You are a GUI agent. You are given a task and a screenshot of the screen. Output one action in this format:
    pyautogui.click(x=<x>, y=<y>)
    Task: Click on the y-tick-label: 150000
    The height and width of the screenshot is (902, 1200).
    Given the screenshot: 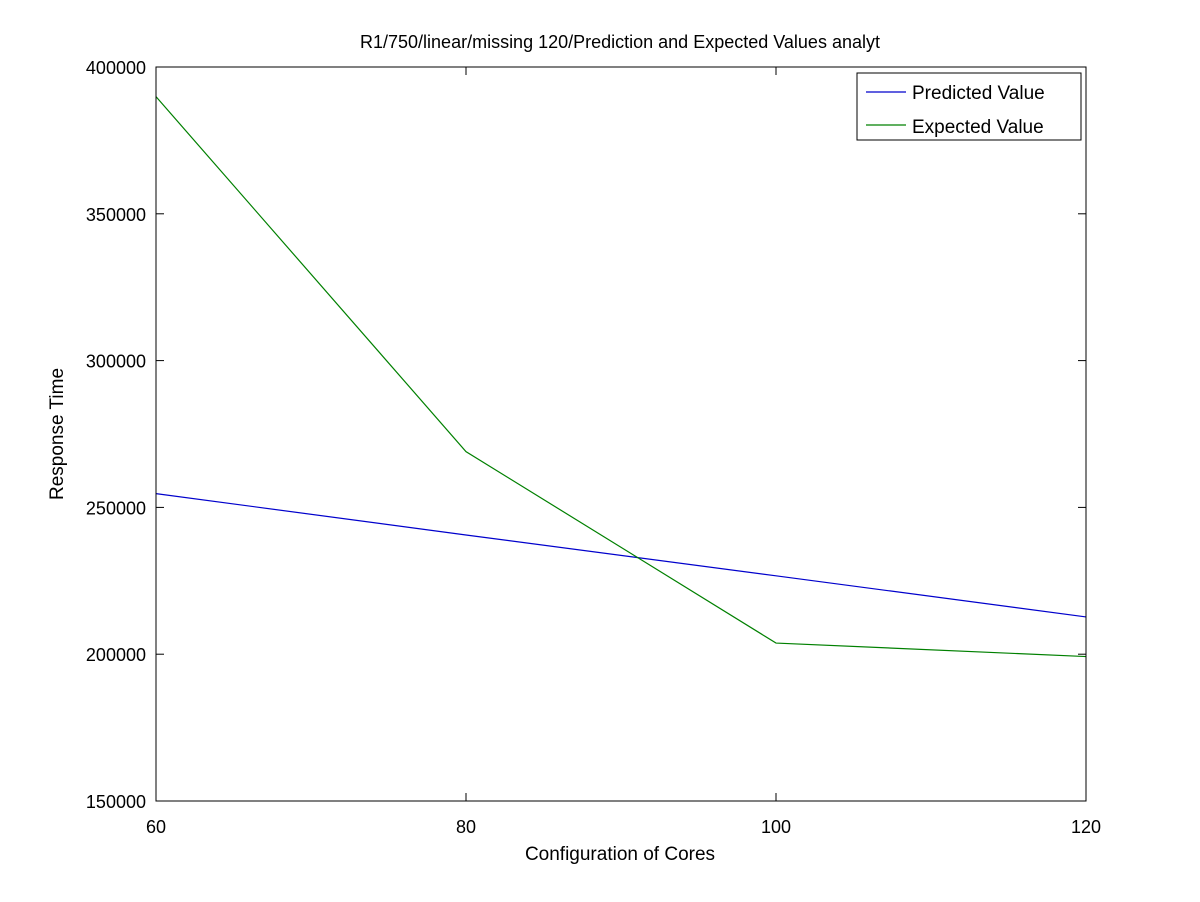 What is the action you would take?
    pyautogui.click(x=116, y=802)
    